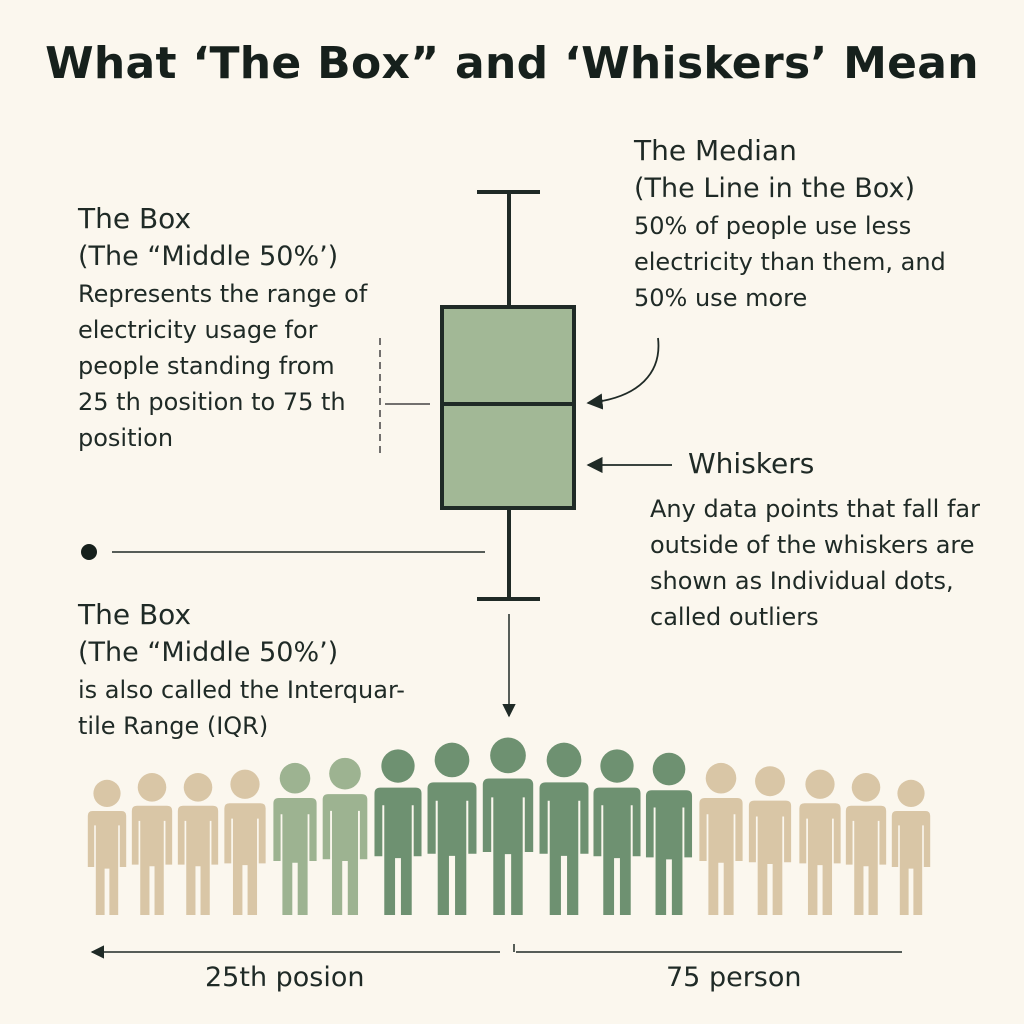 The width and height of the screenshot is (1024, 1024). What do you see at coordinates (508, 407) in the screenshot?
I see `iqr-box` at bounding box center [508, 407].